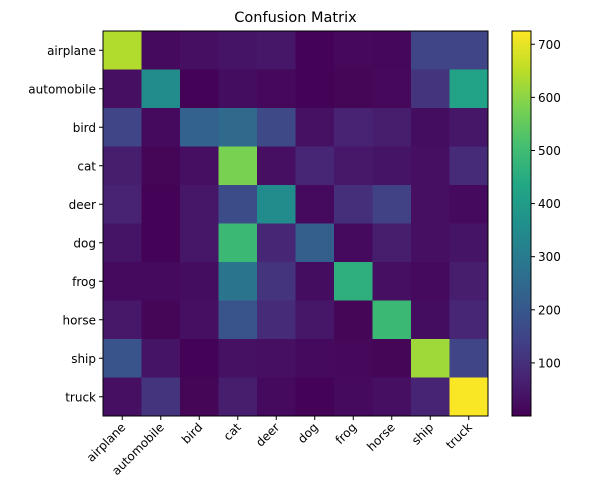 This screenshot has height=500, width=600. I want to click on x-tick-label: ship, so click(422, 433).